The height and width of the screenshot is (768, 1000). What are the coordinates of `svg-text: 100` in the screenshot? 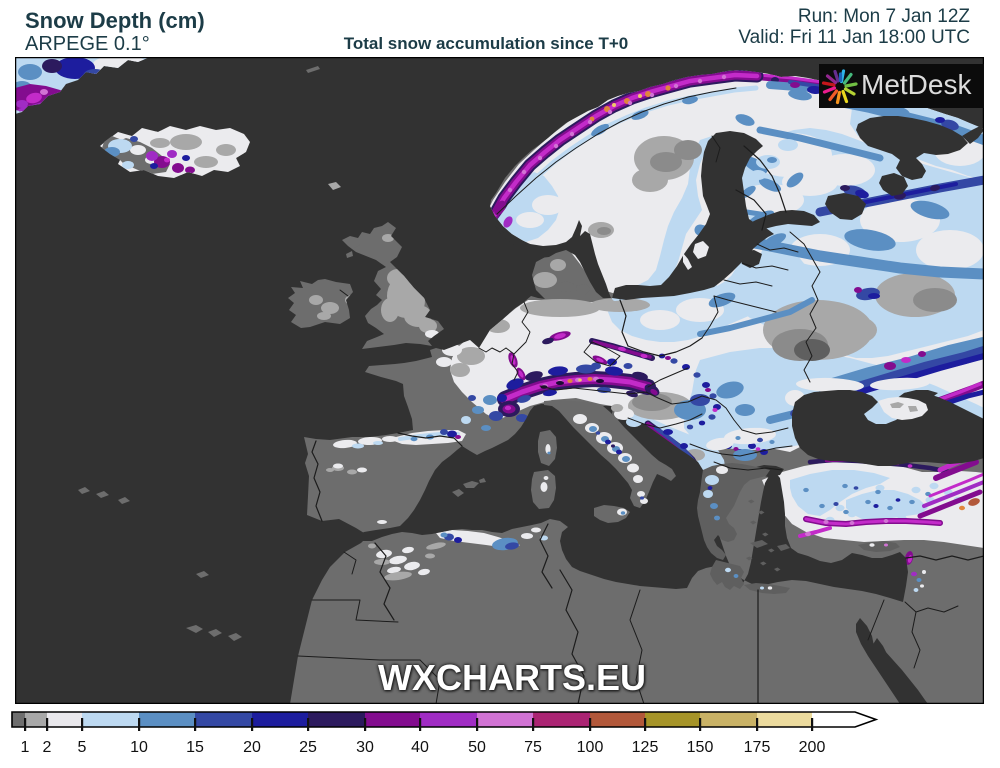 It's located at (590, 747).